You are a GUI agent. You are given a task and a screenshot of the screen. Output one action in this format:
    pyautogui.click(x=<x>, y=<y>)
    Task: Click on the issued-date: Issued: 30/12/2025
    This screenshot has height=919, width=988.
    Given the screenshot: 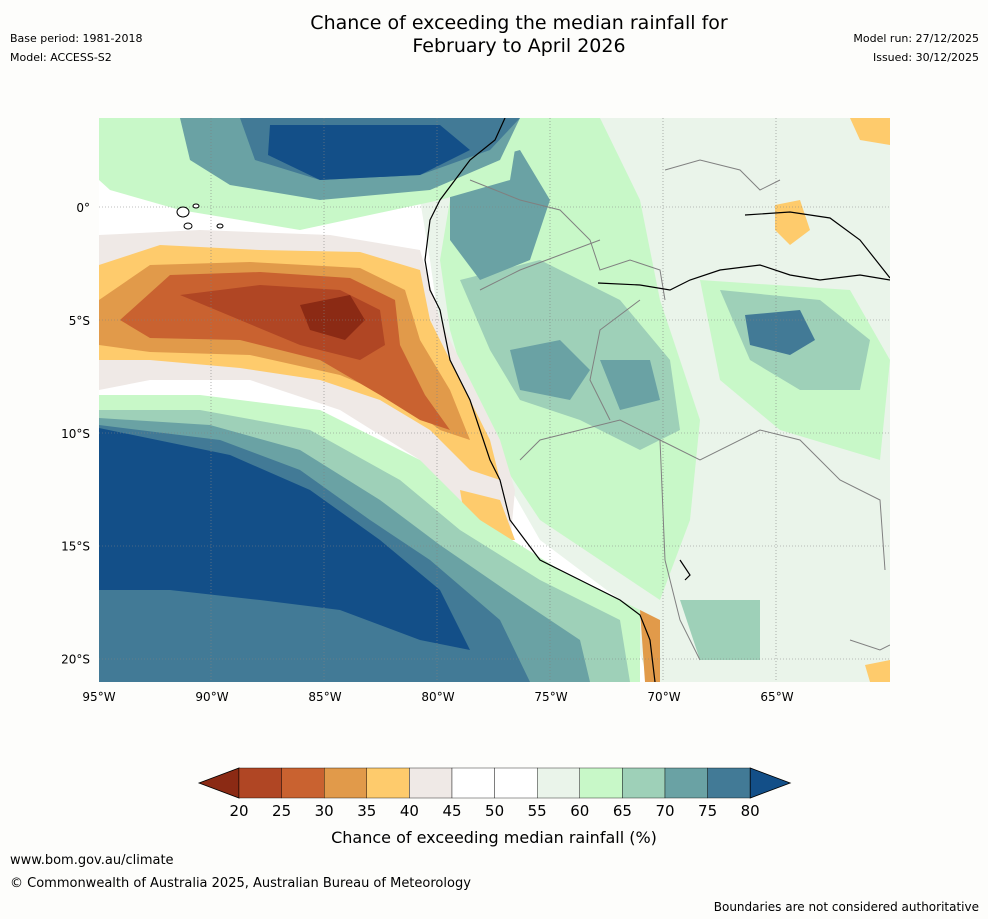 What is the action you would take?
    pyautogui.click(x=925, y=57)
    